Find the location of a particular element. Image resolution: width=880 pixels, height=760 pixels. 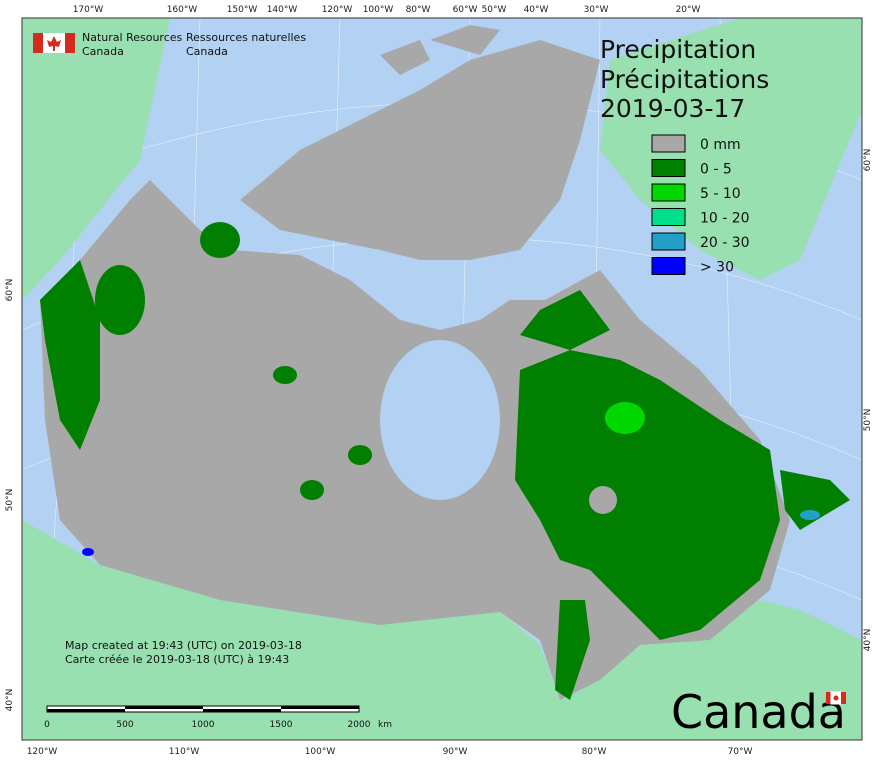

legend-label: > 30 is located at coordinates (717, 268).